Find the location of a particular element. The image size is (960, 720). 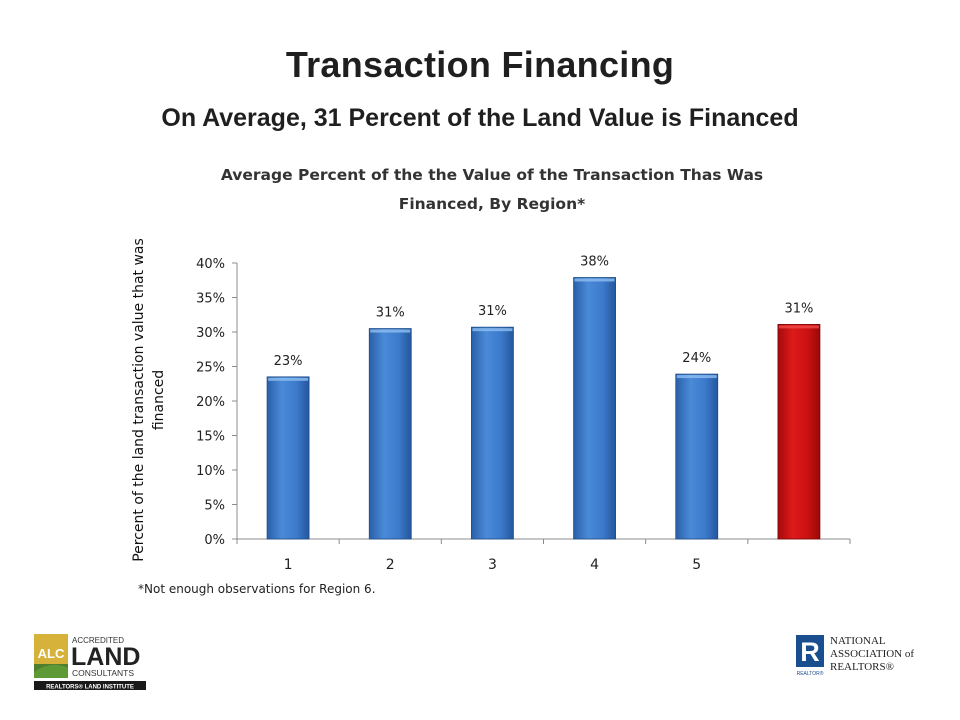

nar-block-r-icon is located at coordinates (810, 651).